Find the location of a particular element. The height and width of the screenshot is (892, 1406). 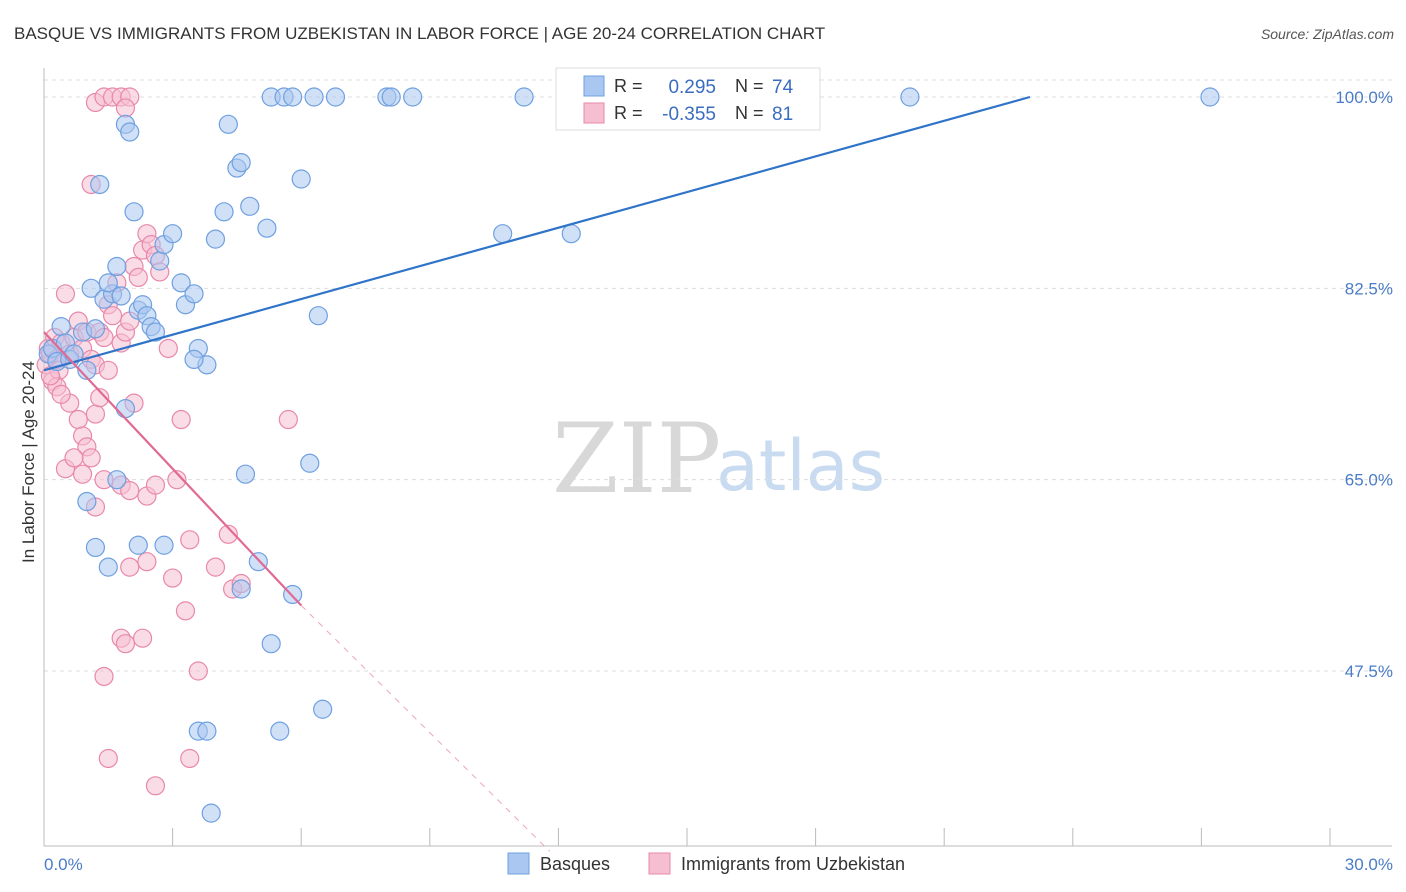

legend-n-label-basques: N = is located at coordinates (749, 86).